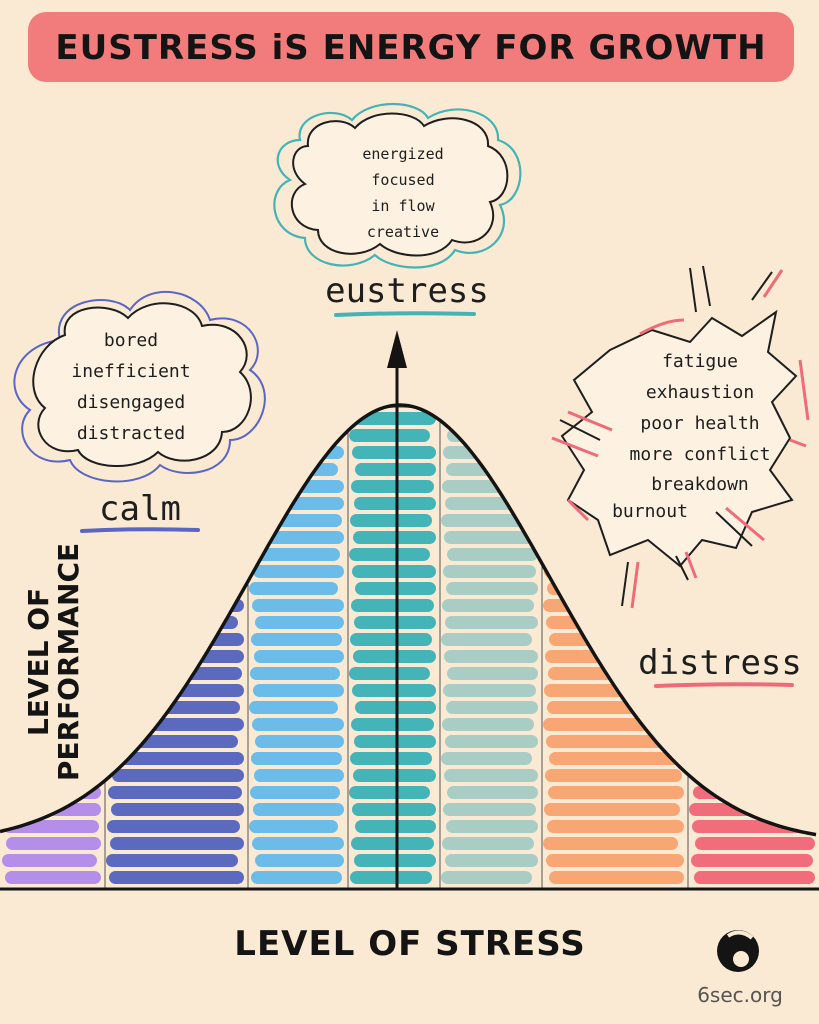 The width and height of the screenshot is (819, 1024). What do you see at coordinates (53, 662) in the screenshot?
I see `y-axis-label: LEVEL OF PERFORMANCE` at bounding box center [53, 662].